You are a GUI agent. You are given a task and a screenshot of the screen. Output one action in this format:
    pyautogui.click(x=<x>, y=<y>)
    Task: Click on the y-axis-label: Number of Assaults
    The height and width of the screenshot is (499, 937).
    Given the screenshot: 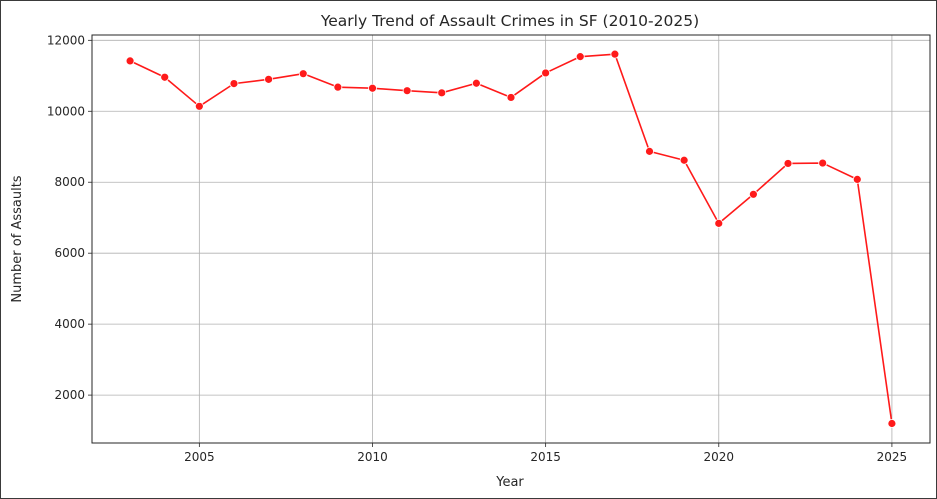 What is the action you would take?
    pyautogui.click(x=17, y=238)
    